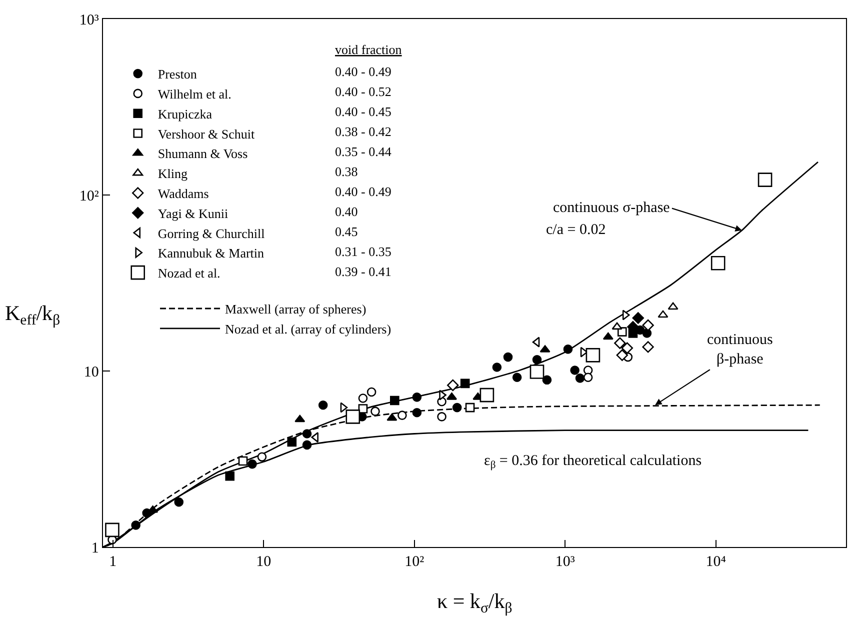 The image size is (854, 622). Describe the element at coordinates (95, 548) in the screenshot. I see `y-tick-label: 1` at that location.